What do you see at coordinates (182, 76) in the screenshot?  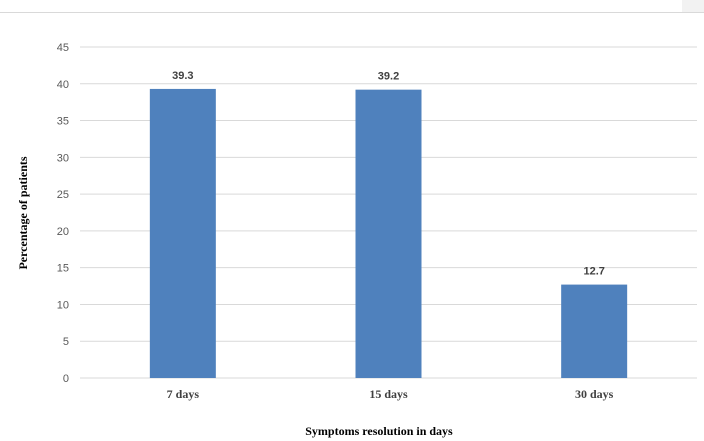 I see `data-label: 39.3` at bounding box center [182, 76].